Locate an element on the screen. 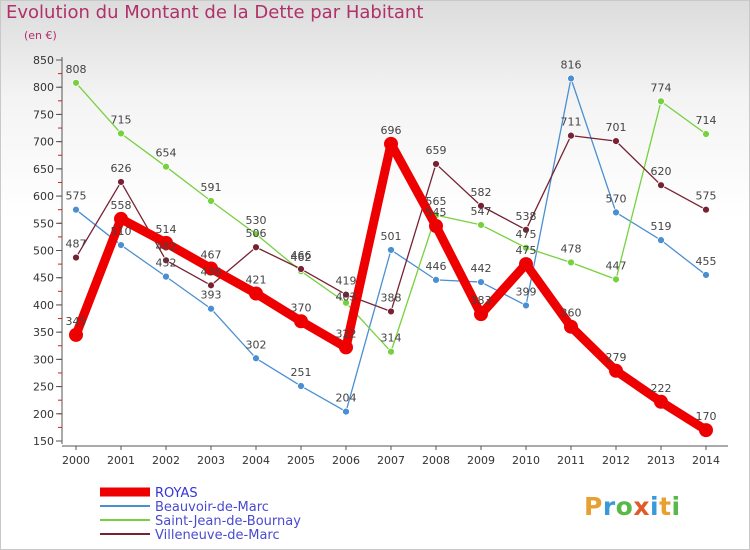  data-label: 383 is located at coordinates (481, 300).